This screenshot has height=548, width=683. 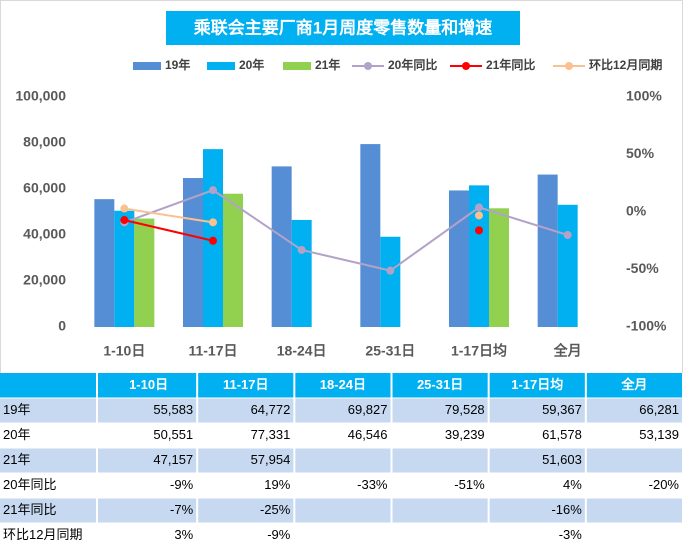 What do you see at coordinates (465, 434) in the screenshot?
I see `table-cell: 39,239` at bounding box center [465, 434].